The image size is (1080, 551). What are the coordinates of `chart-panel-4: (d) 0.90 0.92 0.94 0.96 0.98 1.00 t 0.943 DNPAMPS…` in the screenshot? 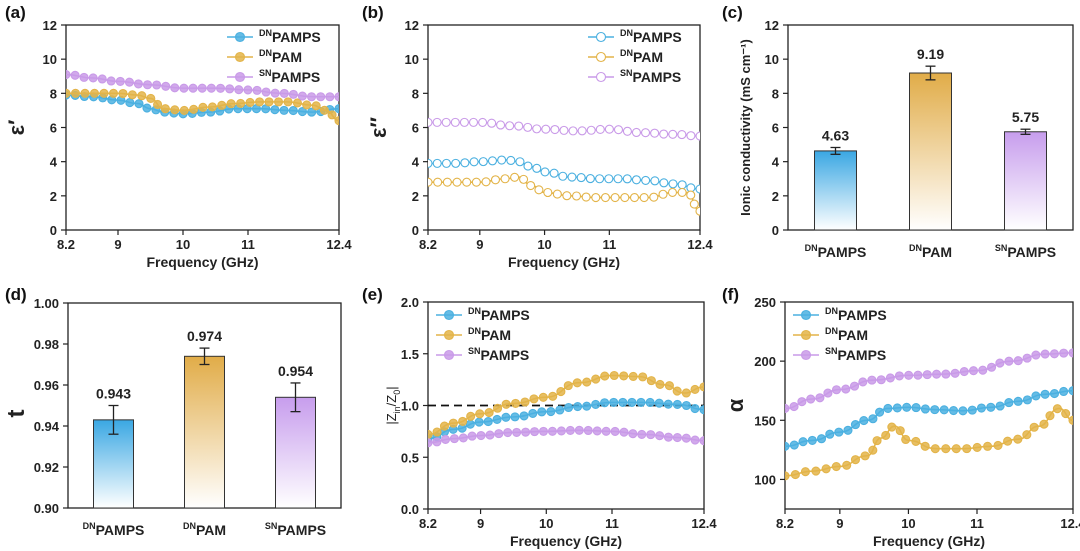 It's located at (172, 411).